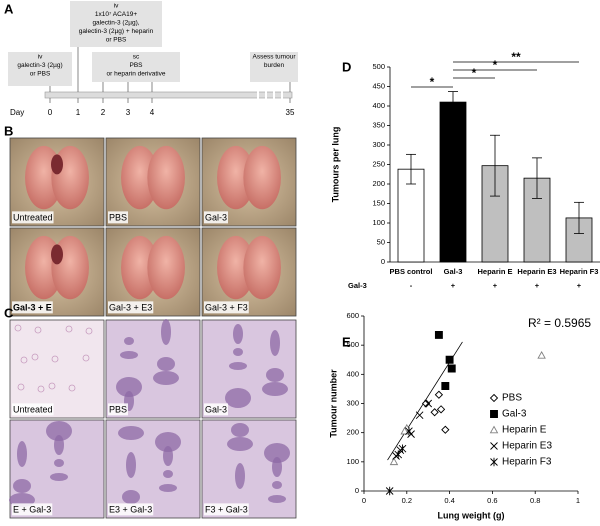  Describe the element at coordinates (275, 57) in the screenshot. I see `box-text: Assess tumour` at that location.